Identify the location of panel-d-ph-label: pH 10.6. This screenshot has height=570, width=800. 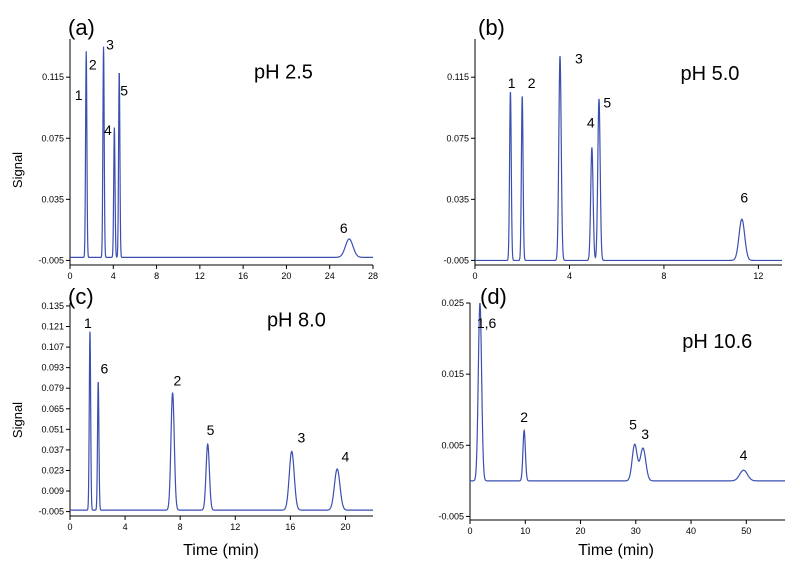
(717, 342).